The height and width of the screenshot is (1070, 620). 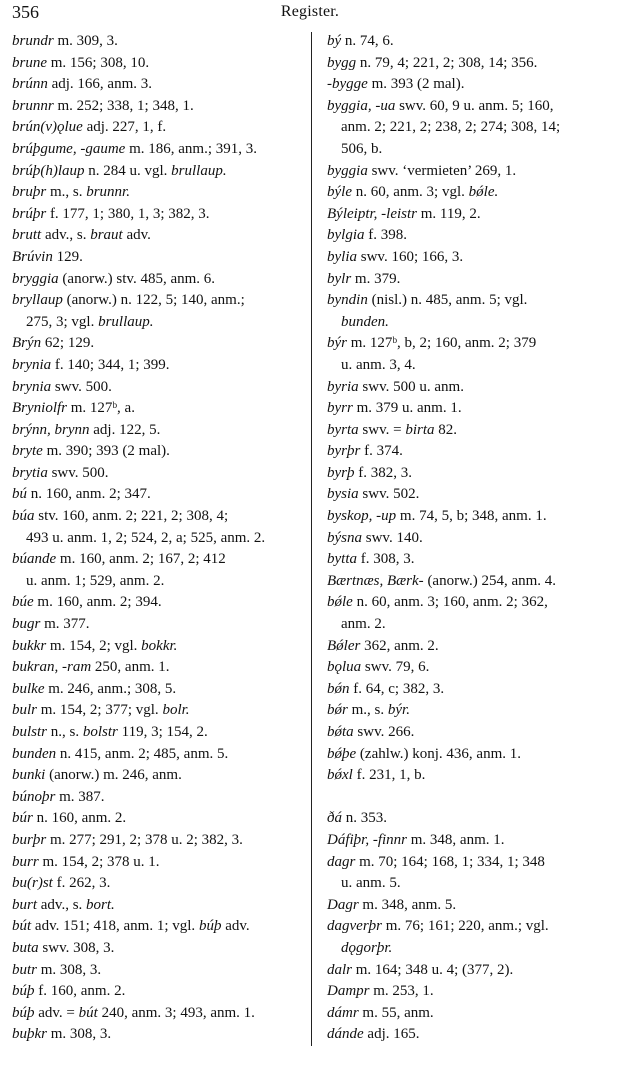 I want to click on entry-references: (nisl.) n. 485, anm. 5; vgl., so click(x=447, y=300).